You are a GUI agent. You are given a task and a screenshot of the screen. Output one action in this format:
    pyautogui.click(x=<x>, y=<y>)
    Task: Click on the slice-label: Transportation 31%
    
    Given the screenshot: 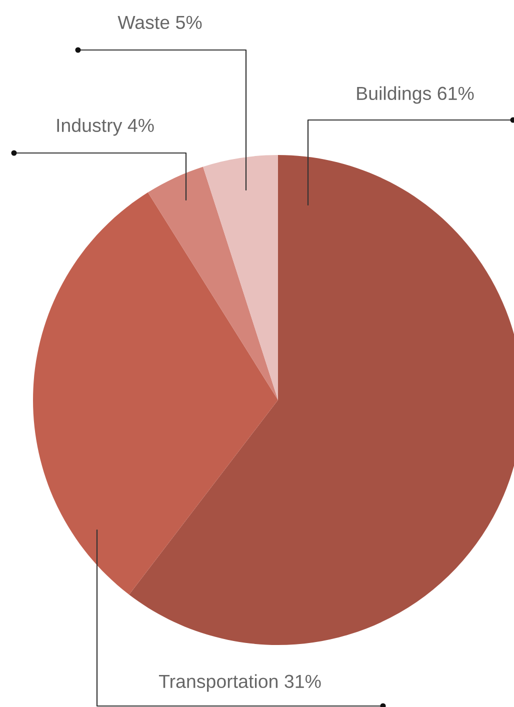 What is the action you would take?
    pyautogui.click(x=239, y=683)
    